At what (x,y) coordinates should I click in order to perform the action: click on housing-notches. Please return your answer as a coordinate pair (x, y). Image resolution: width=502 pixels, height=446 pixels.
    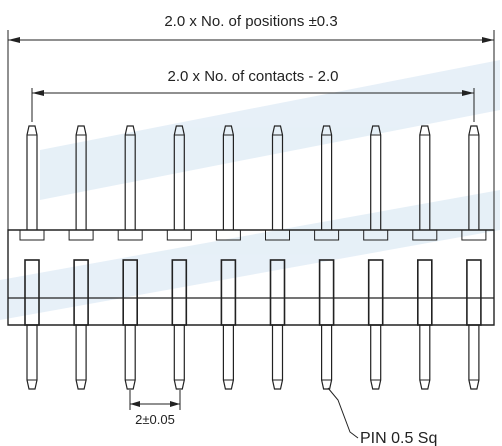
    Looking at the image, I should click on (253, 235).